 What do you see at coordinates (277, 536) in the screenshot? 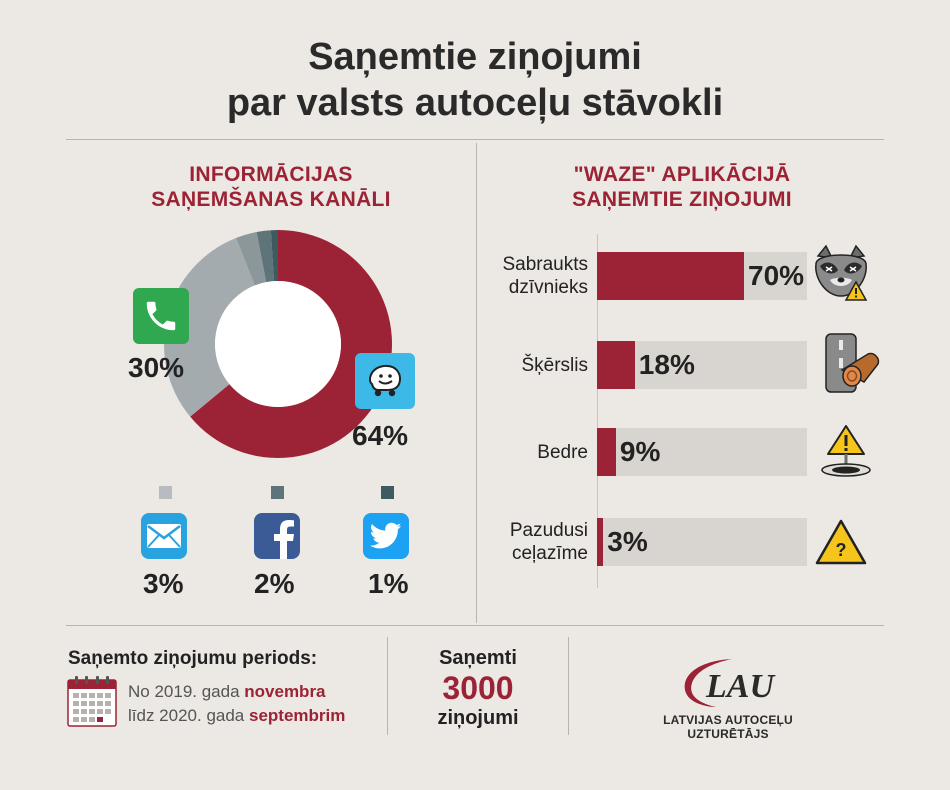
I see `facebook-icon` at bounding box center [277, 536].